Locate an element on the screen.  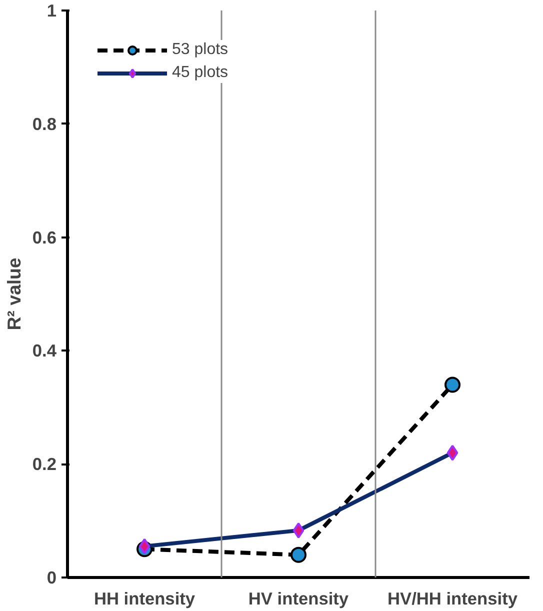
y-tick-label: 0 is located at coordinates (51, 578).